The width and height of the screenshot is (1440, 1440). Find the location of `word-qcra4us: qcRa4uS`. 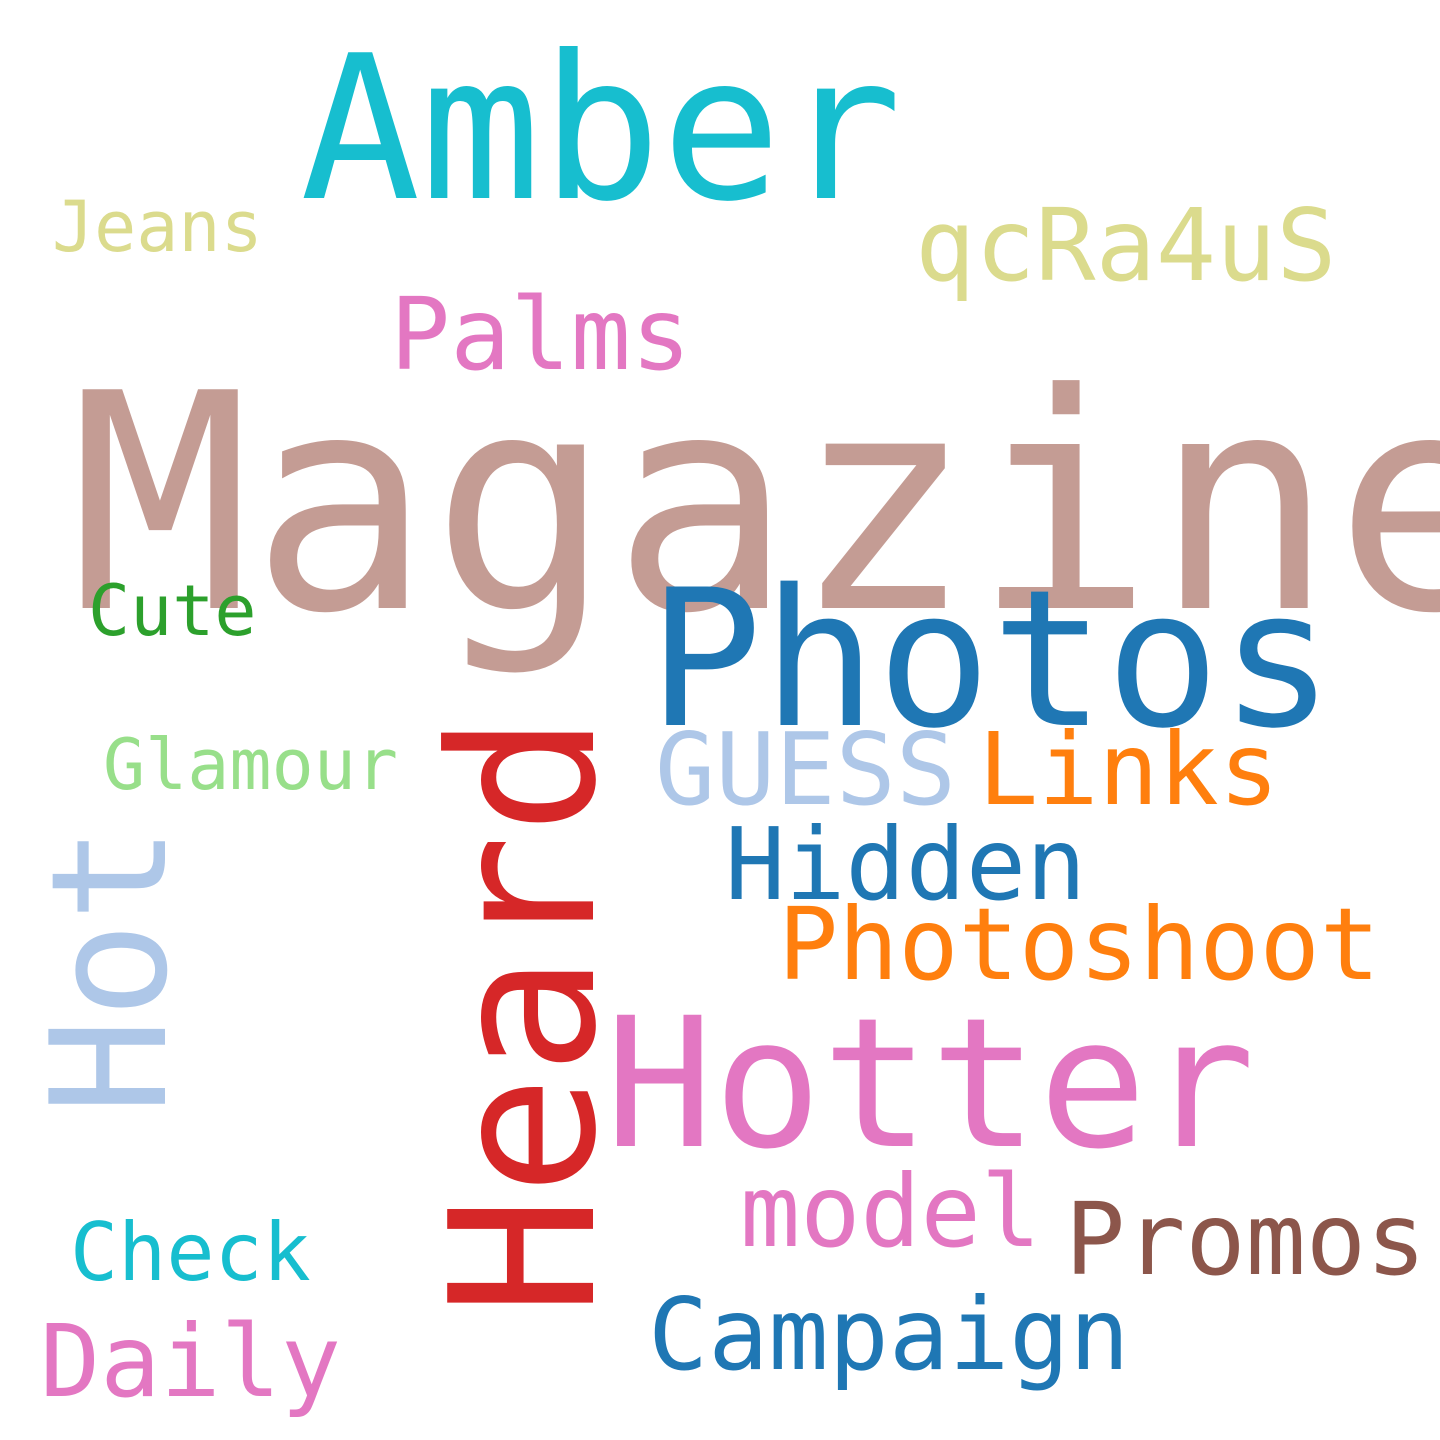

word-qcra4us: qcRa4uS is located at coordinates (1126, 245).